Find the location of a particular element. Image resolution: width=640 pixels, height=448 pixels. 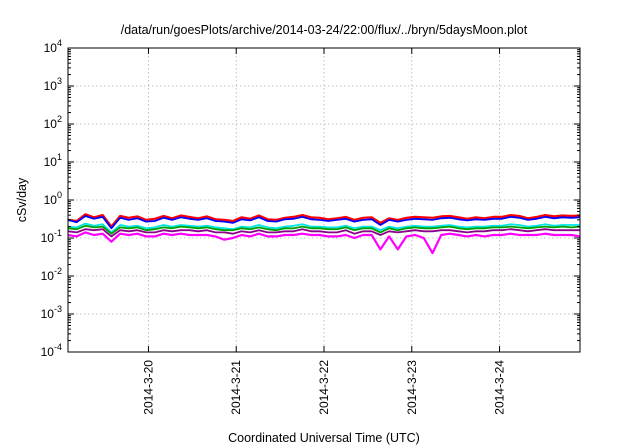

x-tick-label: 2014-3-24 is located at coordinates (500, 387).